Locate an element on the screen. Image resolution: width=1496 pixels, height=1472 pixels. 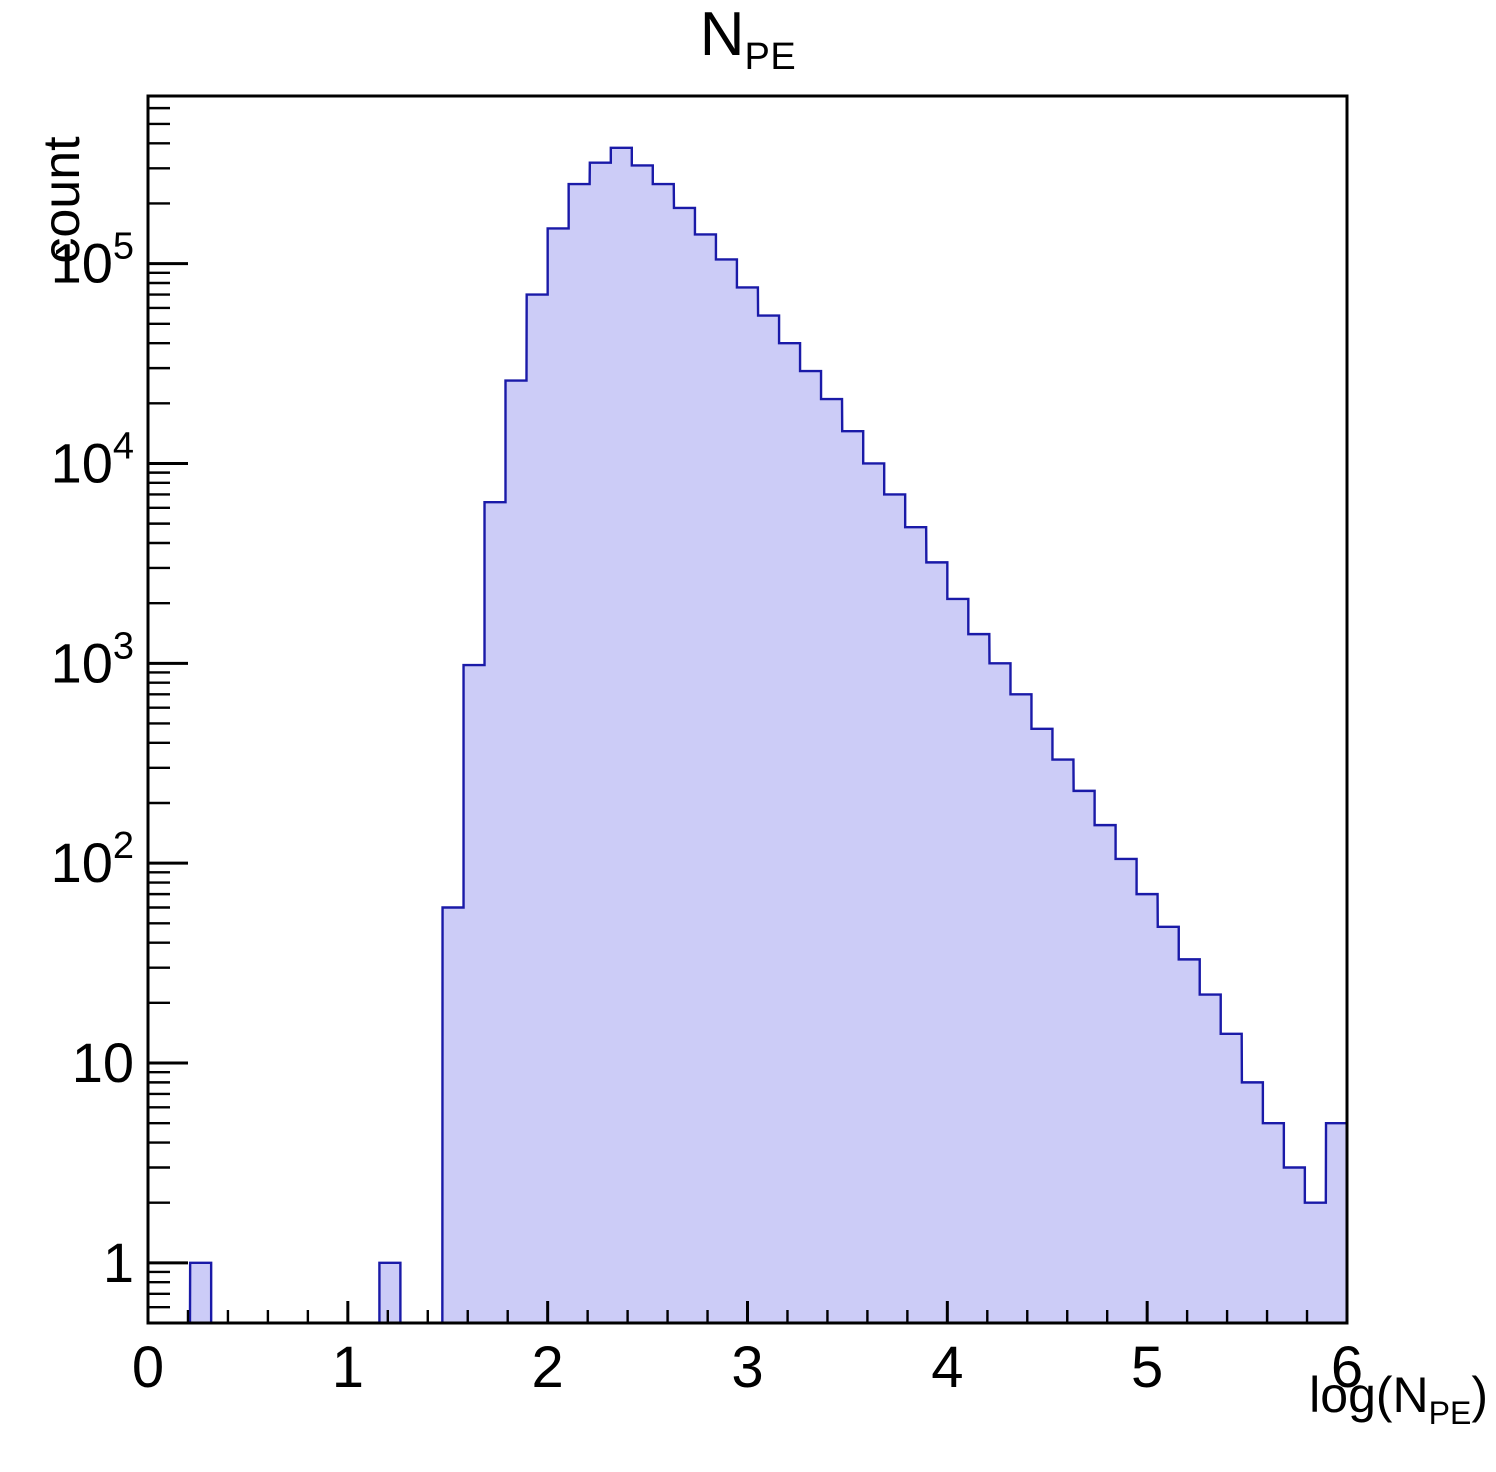
x-tick-label: 3 is located at coordinates (747, 1367).